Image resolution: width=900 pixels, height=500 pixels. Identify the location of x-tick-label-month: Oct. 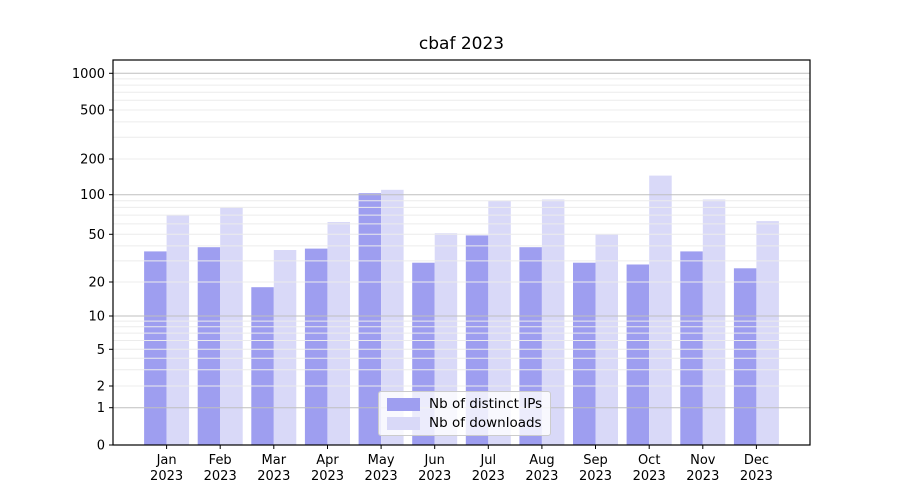
(649, 460).